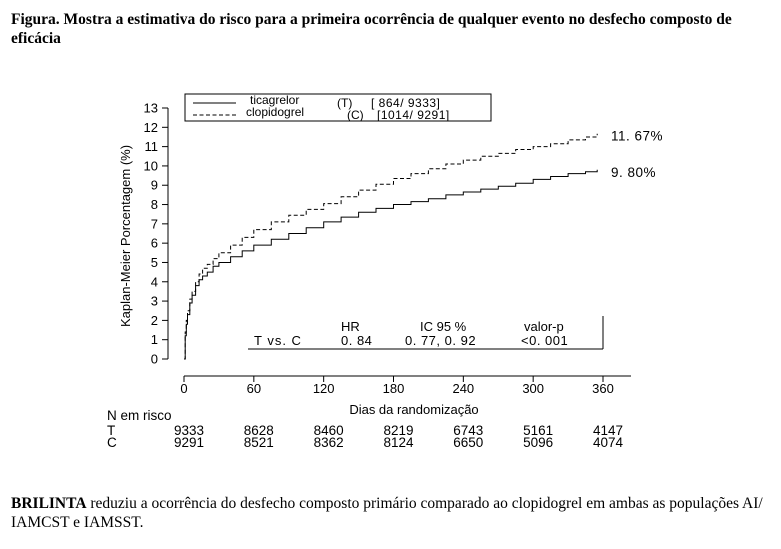 This screenshot has height=549, width=781. I want to click on y-tick-label: 6, so click(154, 243).